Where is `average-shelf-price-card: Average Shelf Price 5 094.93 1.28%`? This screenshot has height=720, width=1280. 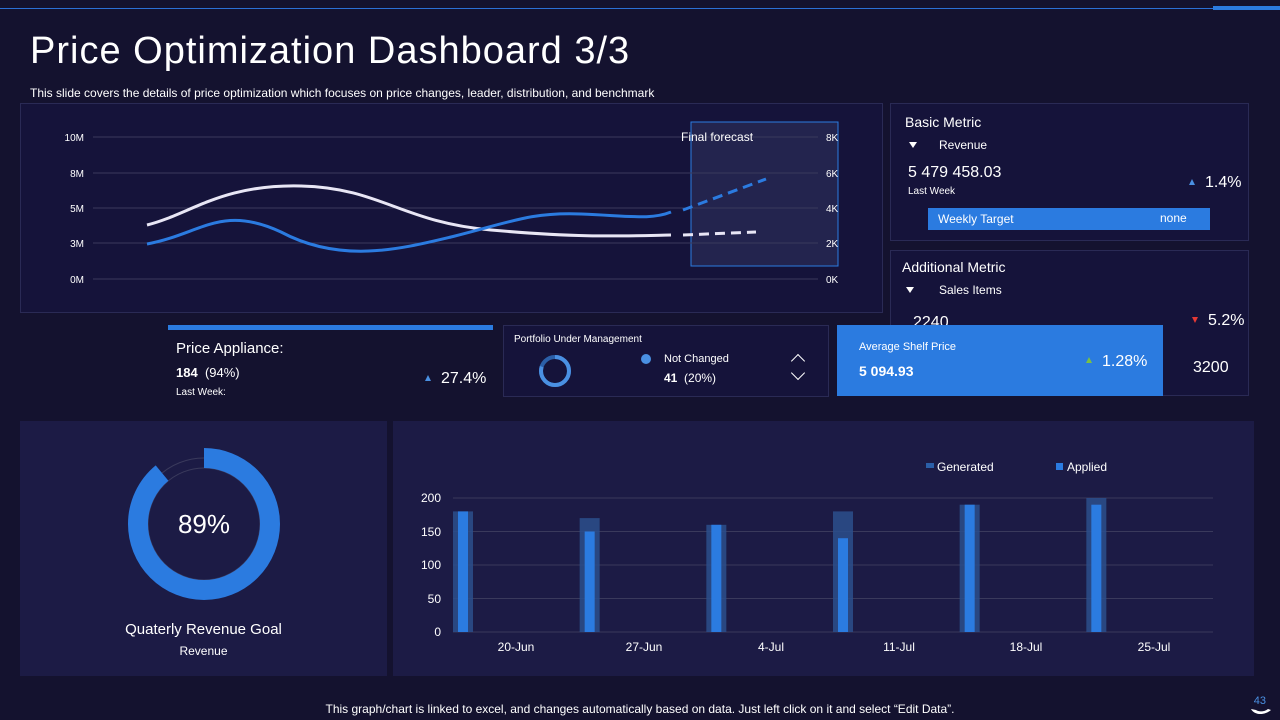
average-shelf-price-card: Average Shelf Price 5 094.93 1.28% is located at coordinates (1000, 360).